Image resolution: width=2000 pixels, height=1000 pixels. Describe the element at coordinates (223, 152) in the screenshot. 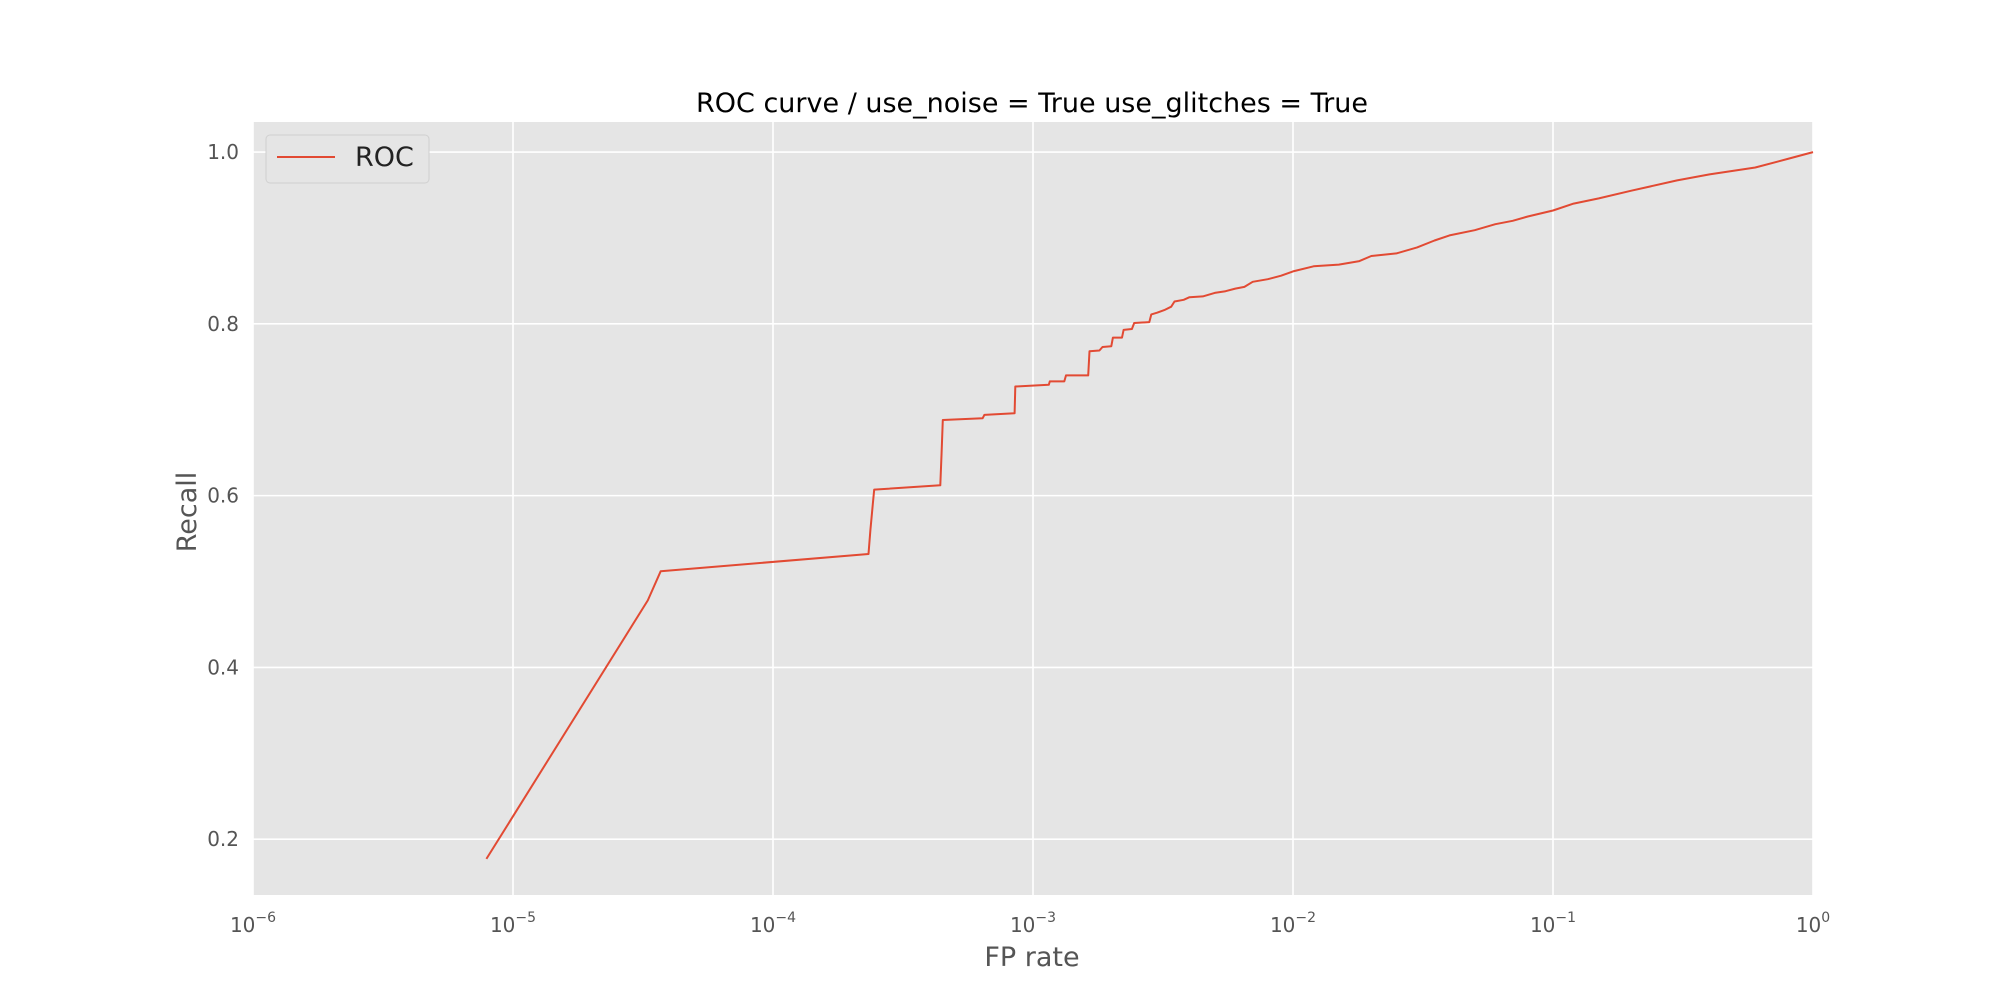

I see `y-tick-label: 1.0` at that location.